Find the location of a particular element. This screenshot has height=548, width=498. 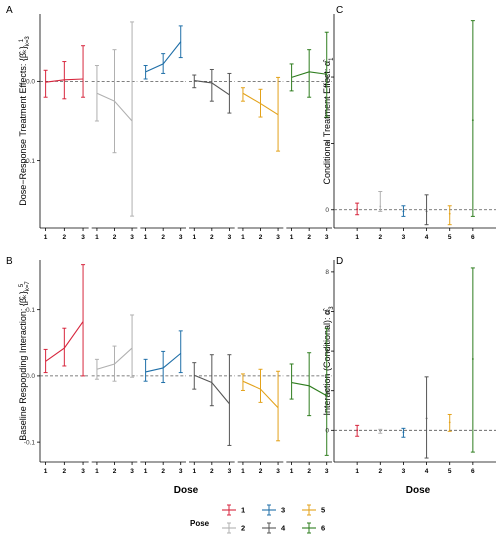

panel-d-plot-area is located at coordinates (415, 363).